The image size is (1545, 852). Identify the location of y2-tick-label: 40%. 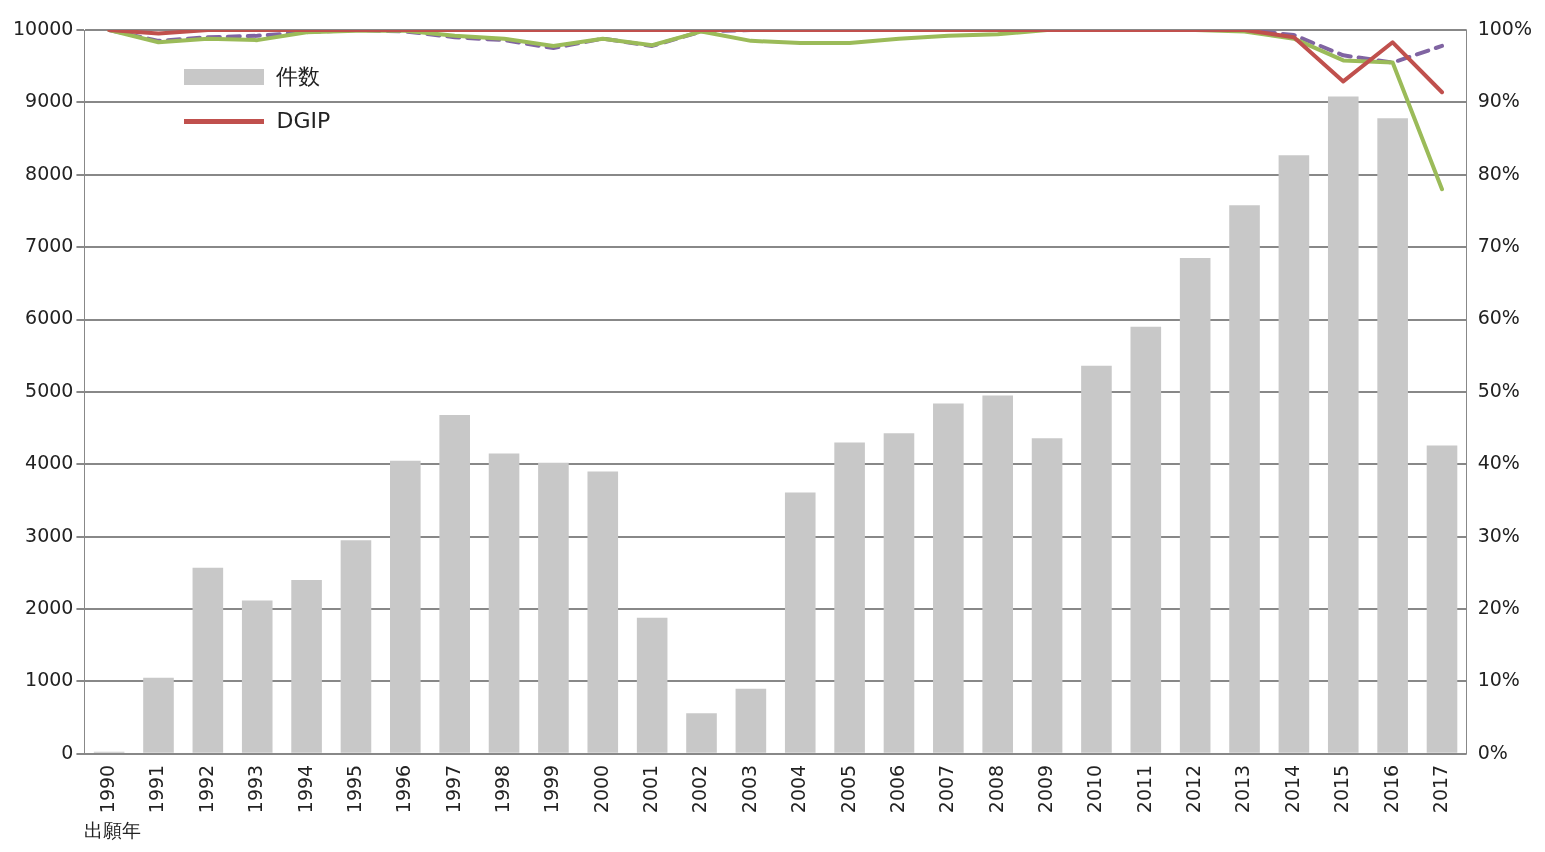
(1498, 462).